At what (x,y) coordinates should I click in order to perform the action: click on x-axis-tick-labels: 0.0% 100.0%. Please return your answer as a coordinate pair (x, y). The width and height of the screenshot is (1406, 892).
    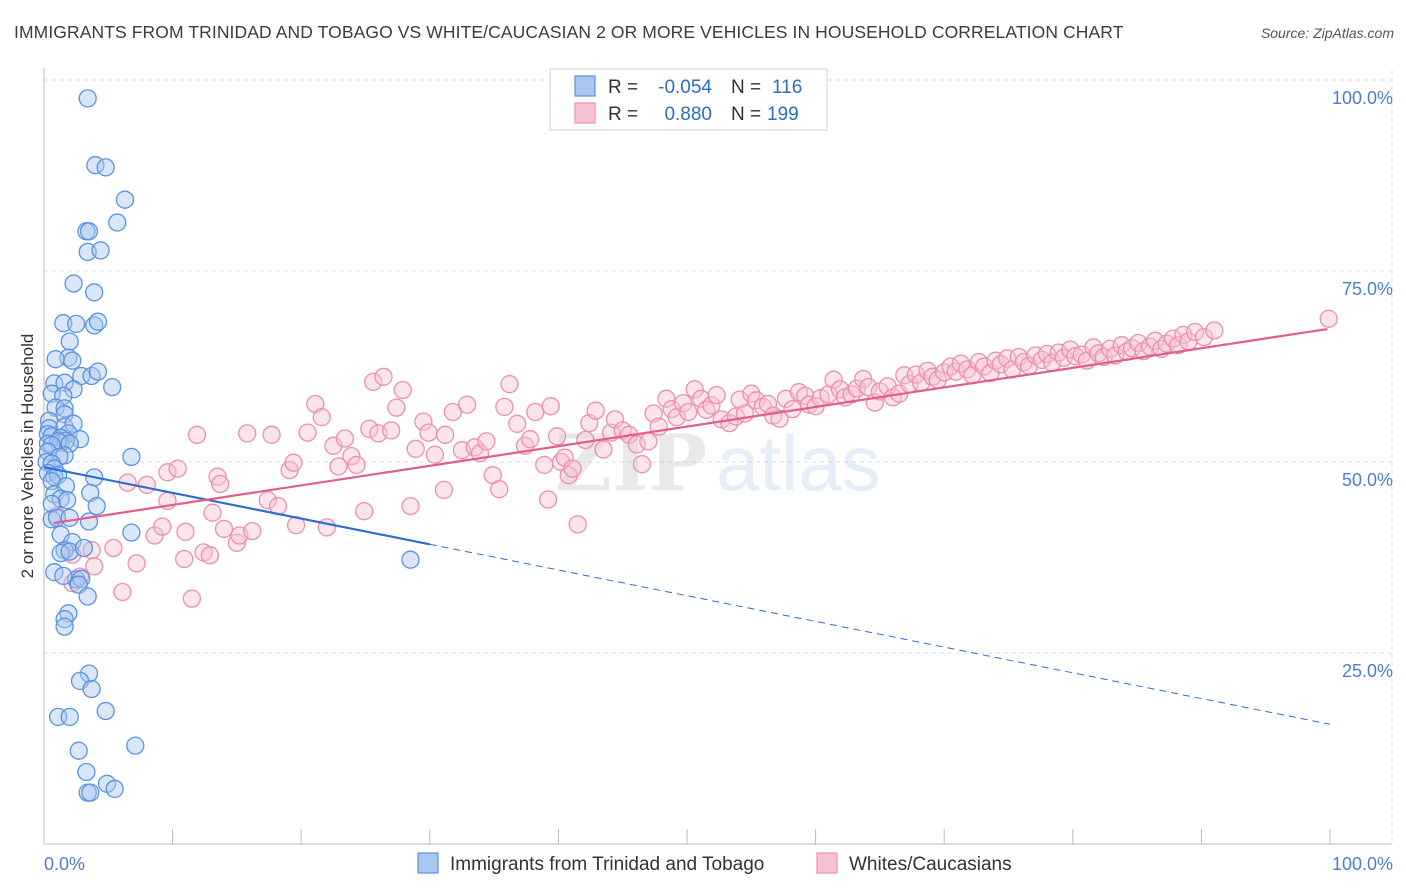
    Looking at the image, I should click on (718, 864).